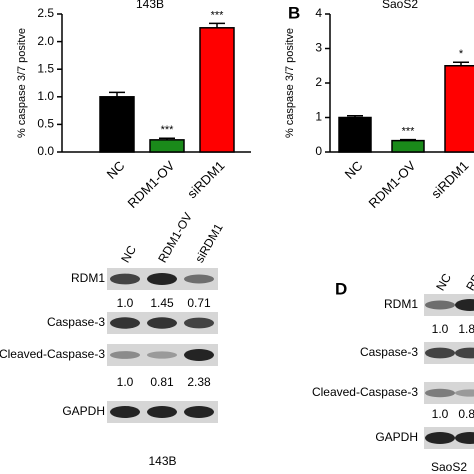 Image resolution: width=474 pixels, height=474 pixels. What do you see at coordinates (162, 303) in the screenshot?
I see `density-value: 1.45` at bounding box center [162, 303].